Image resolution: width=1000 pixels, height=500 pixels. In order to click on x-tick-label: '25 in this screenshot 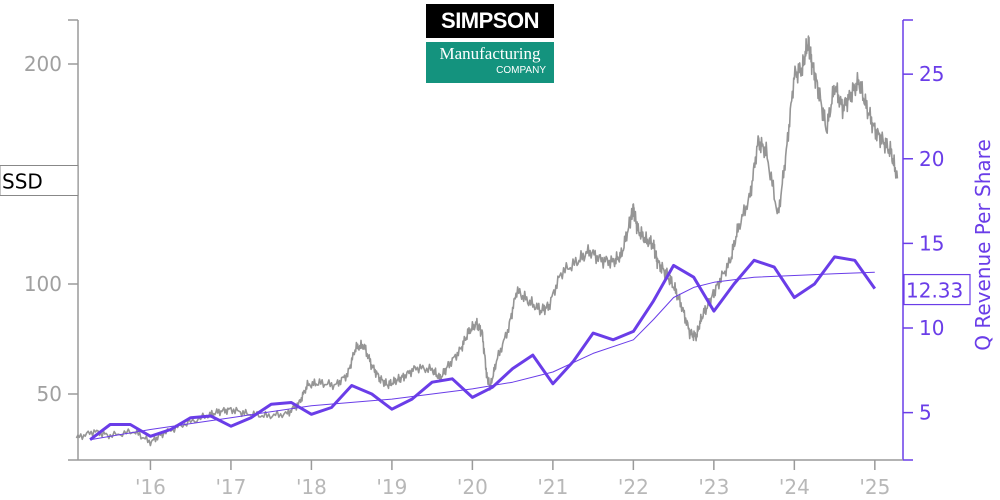, I will do `click(874, 487)`.